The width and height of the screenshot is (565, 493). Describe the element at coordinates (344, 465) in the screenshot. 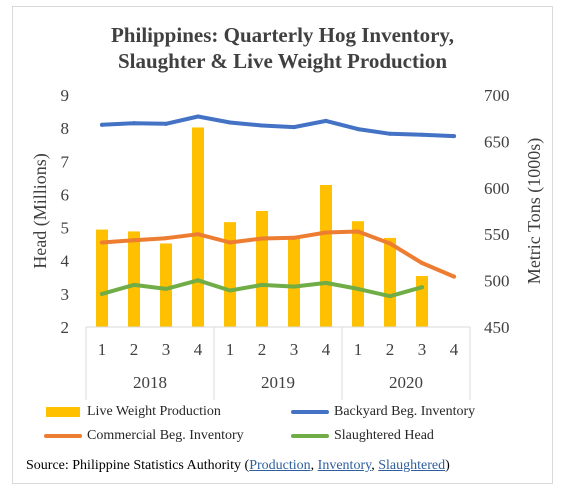

I see `source-link-inventory: Inventory` at that location.